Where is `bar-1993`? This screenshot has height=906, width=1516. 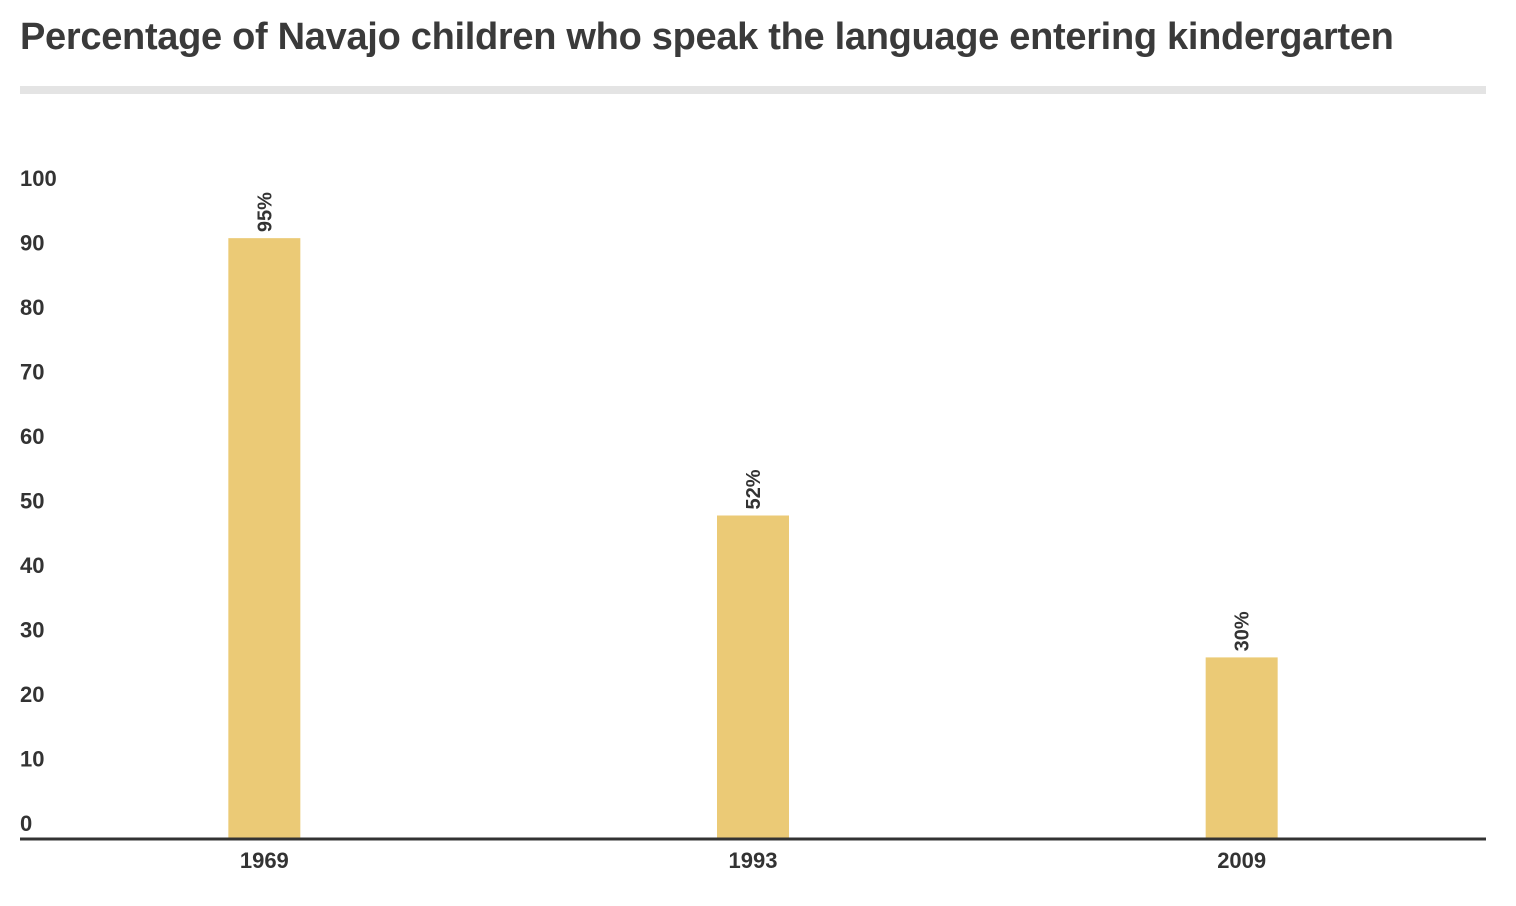
bar-1993 is located at coordinates (753, 676).